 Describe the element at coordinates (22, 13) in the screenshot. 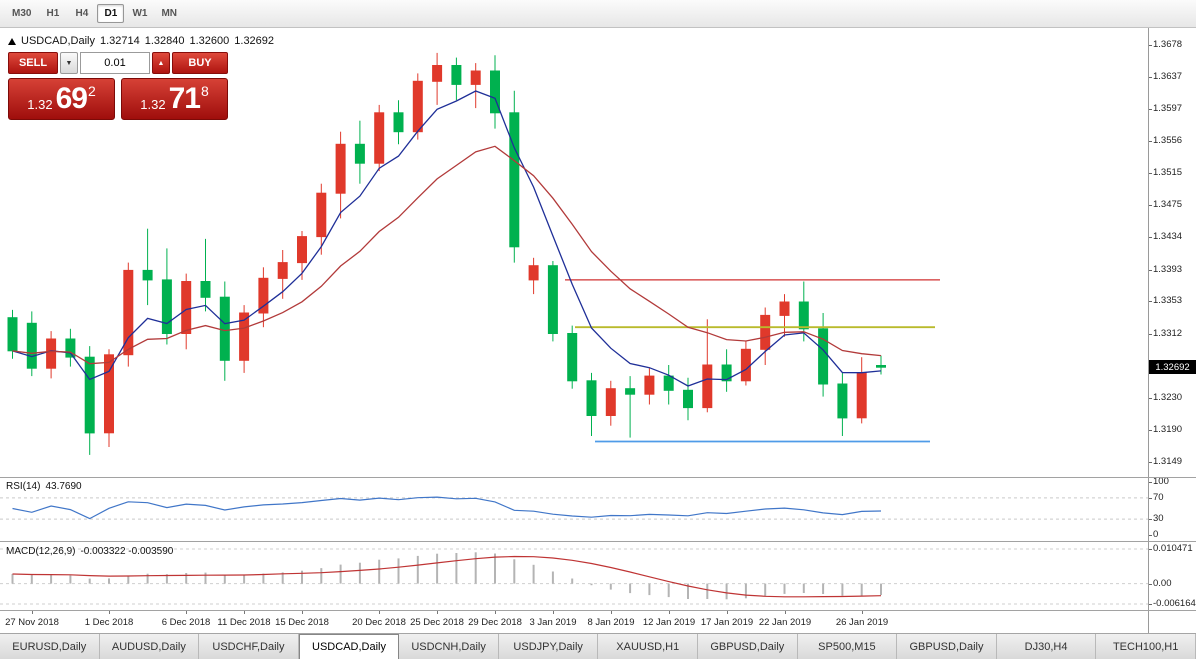

I see `timeframe-button-m30: M30` at that location.